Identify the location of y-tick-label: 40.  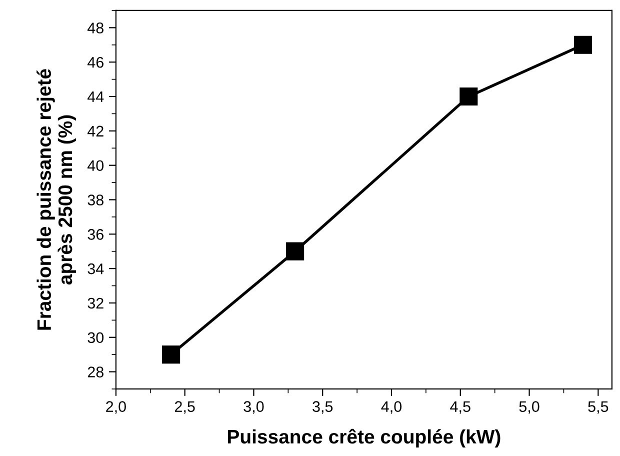
(95, 166).